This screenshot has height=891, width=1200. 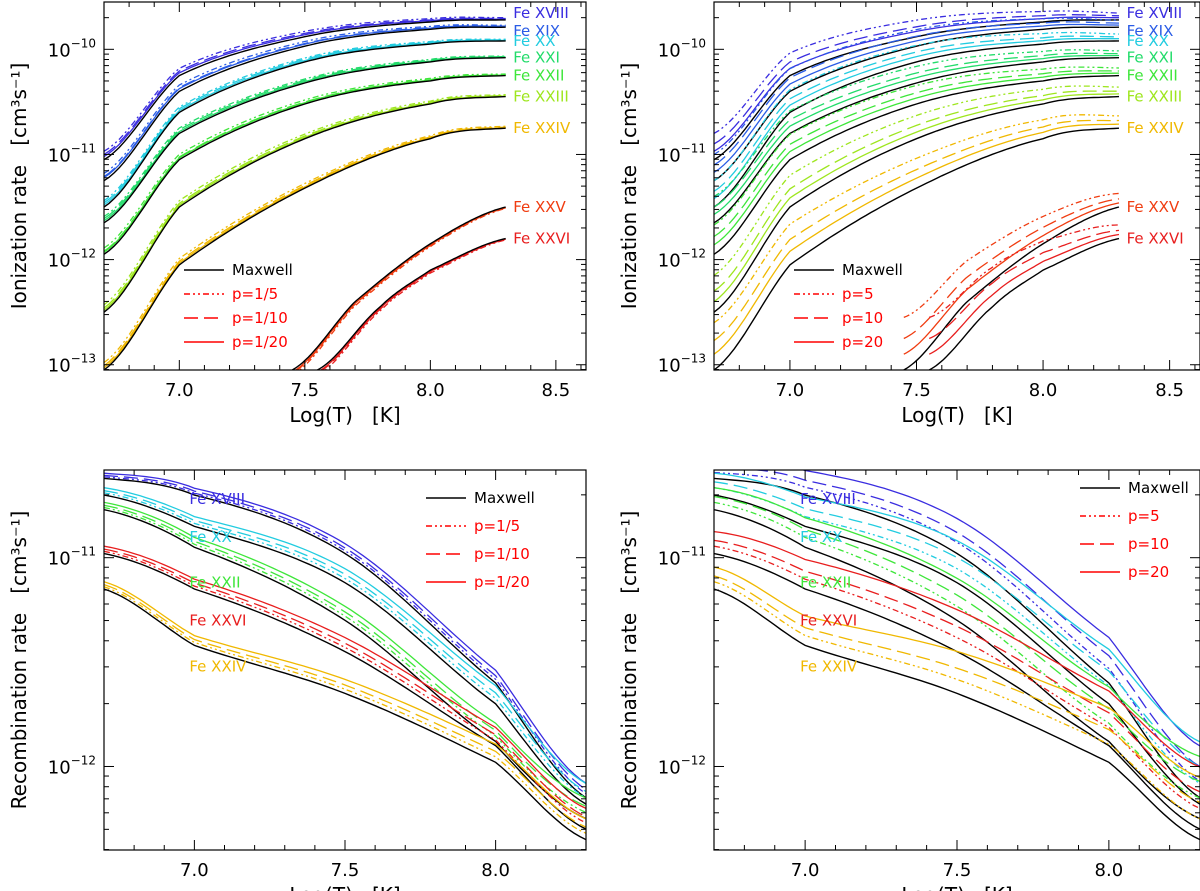 I want to click on ion-label-fe-xix: Fe XIX, so click(x=536, y=31).